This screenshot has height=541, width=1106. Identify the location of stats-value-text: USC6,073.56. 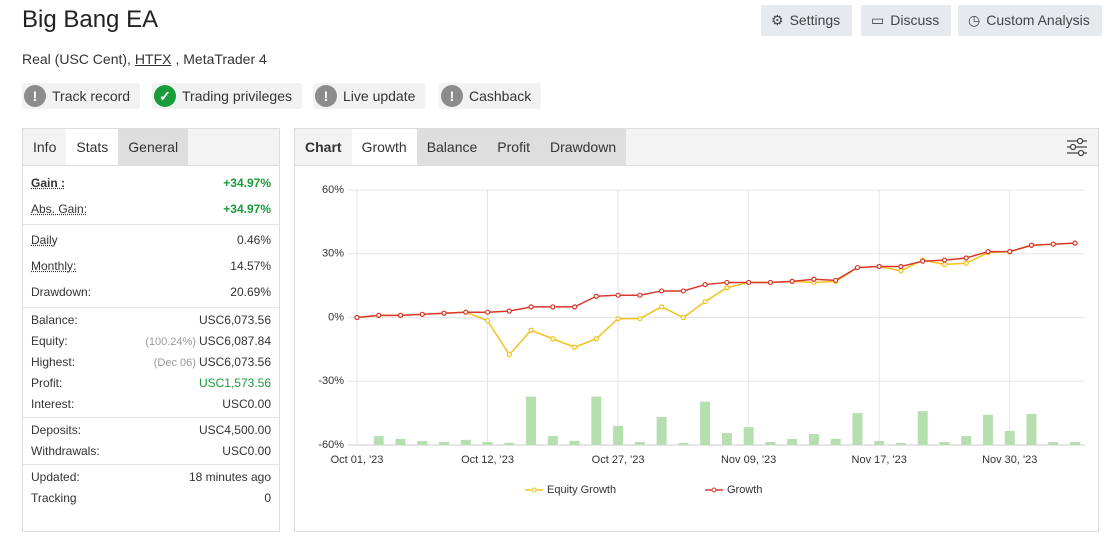
(234, 362).